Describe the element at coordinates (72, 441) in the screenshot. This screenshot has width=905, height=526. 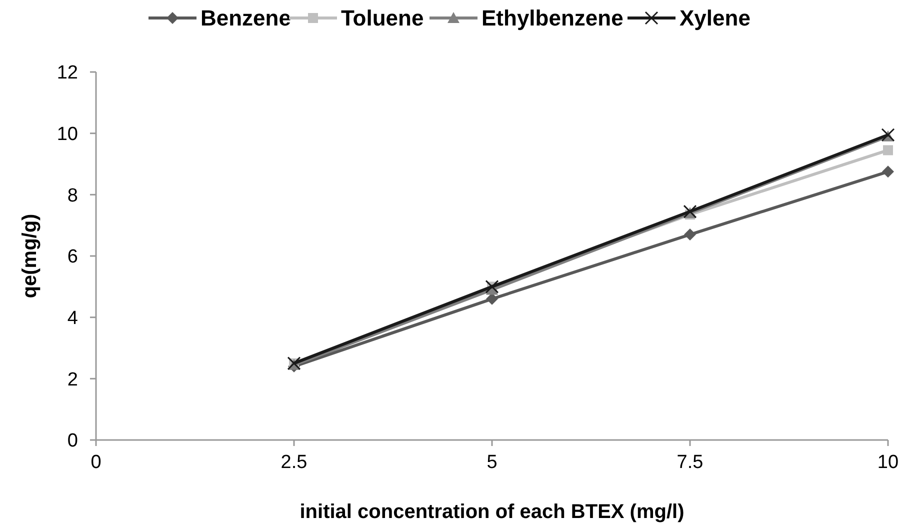
I see `y-tick-label: 0` at that location.